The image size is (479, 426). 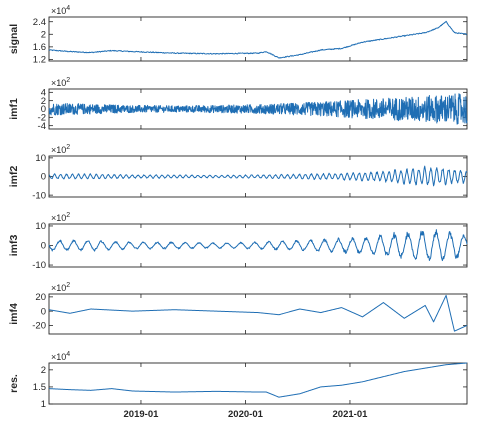 I want to click on trace-signal, so click(x=258, y=39).